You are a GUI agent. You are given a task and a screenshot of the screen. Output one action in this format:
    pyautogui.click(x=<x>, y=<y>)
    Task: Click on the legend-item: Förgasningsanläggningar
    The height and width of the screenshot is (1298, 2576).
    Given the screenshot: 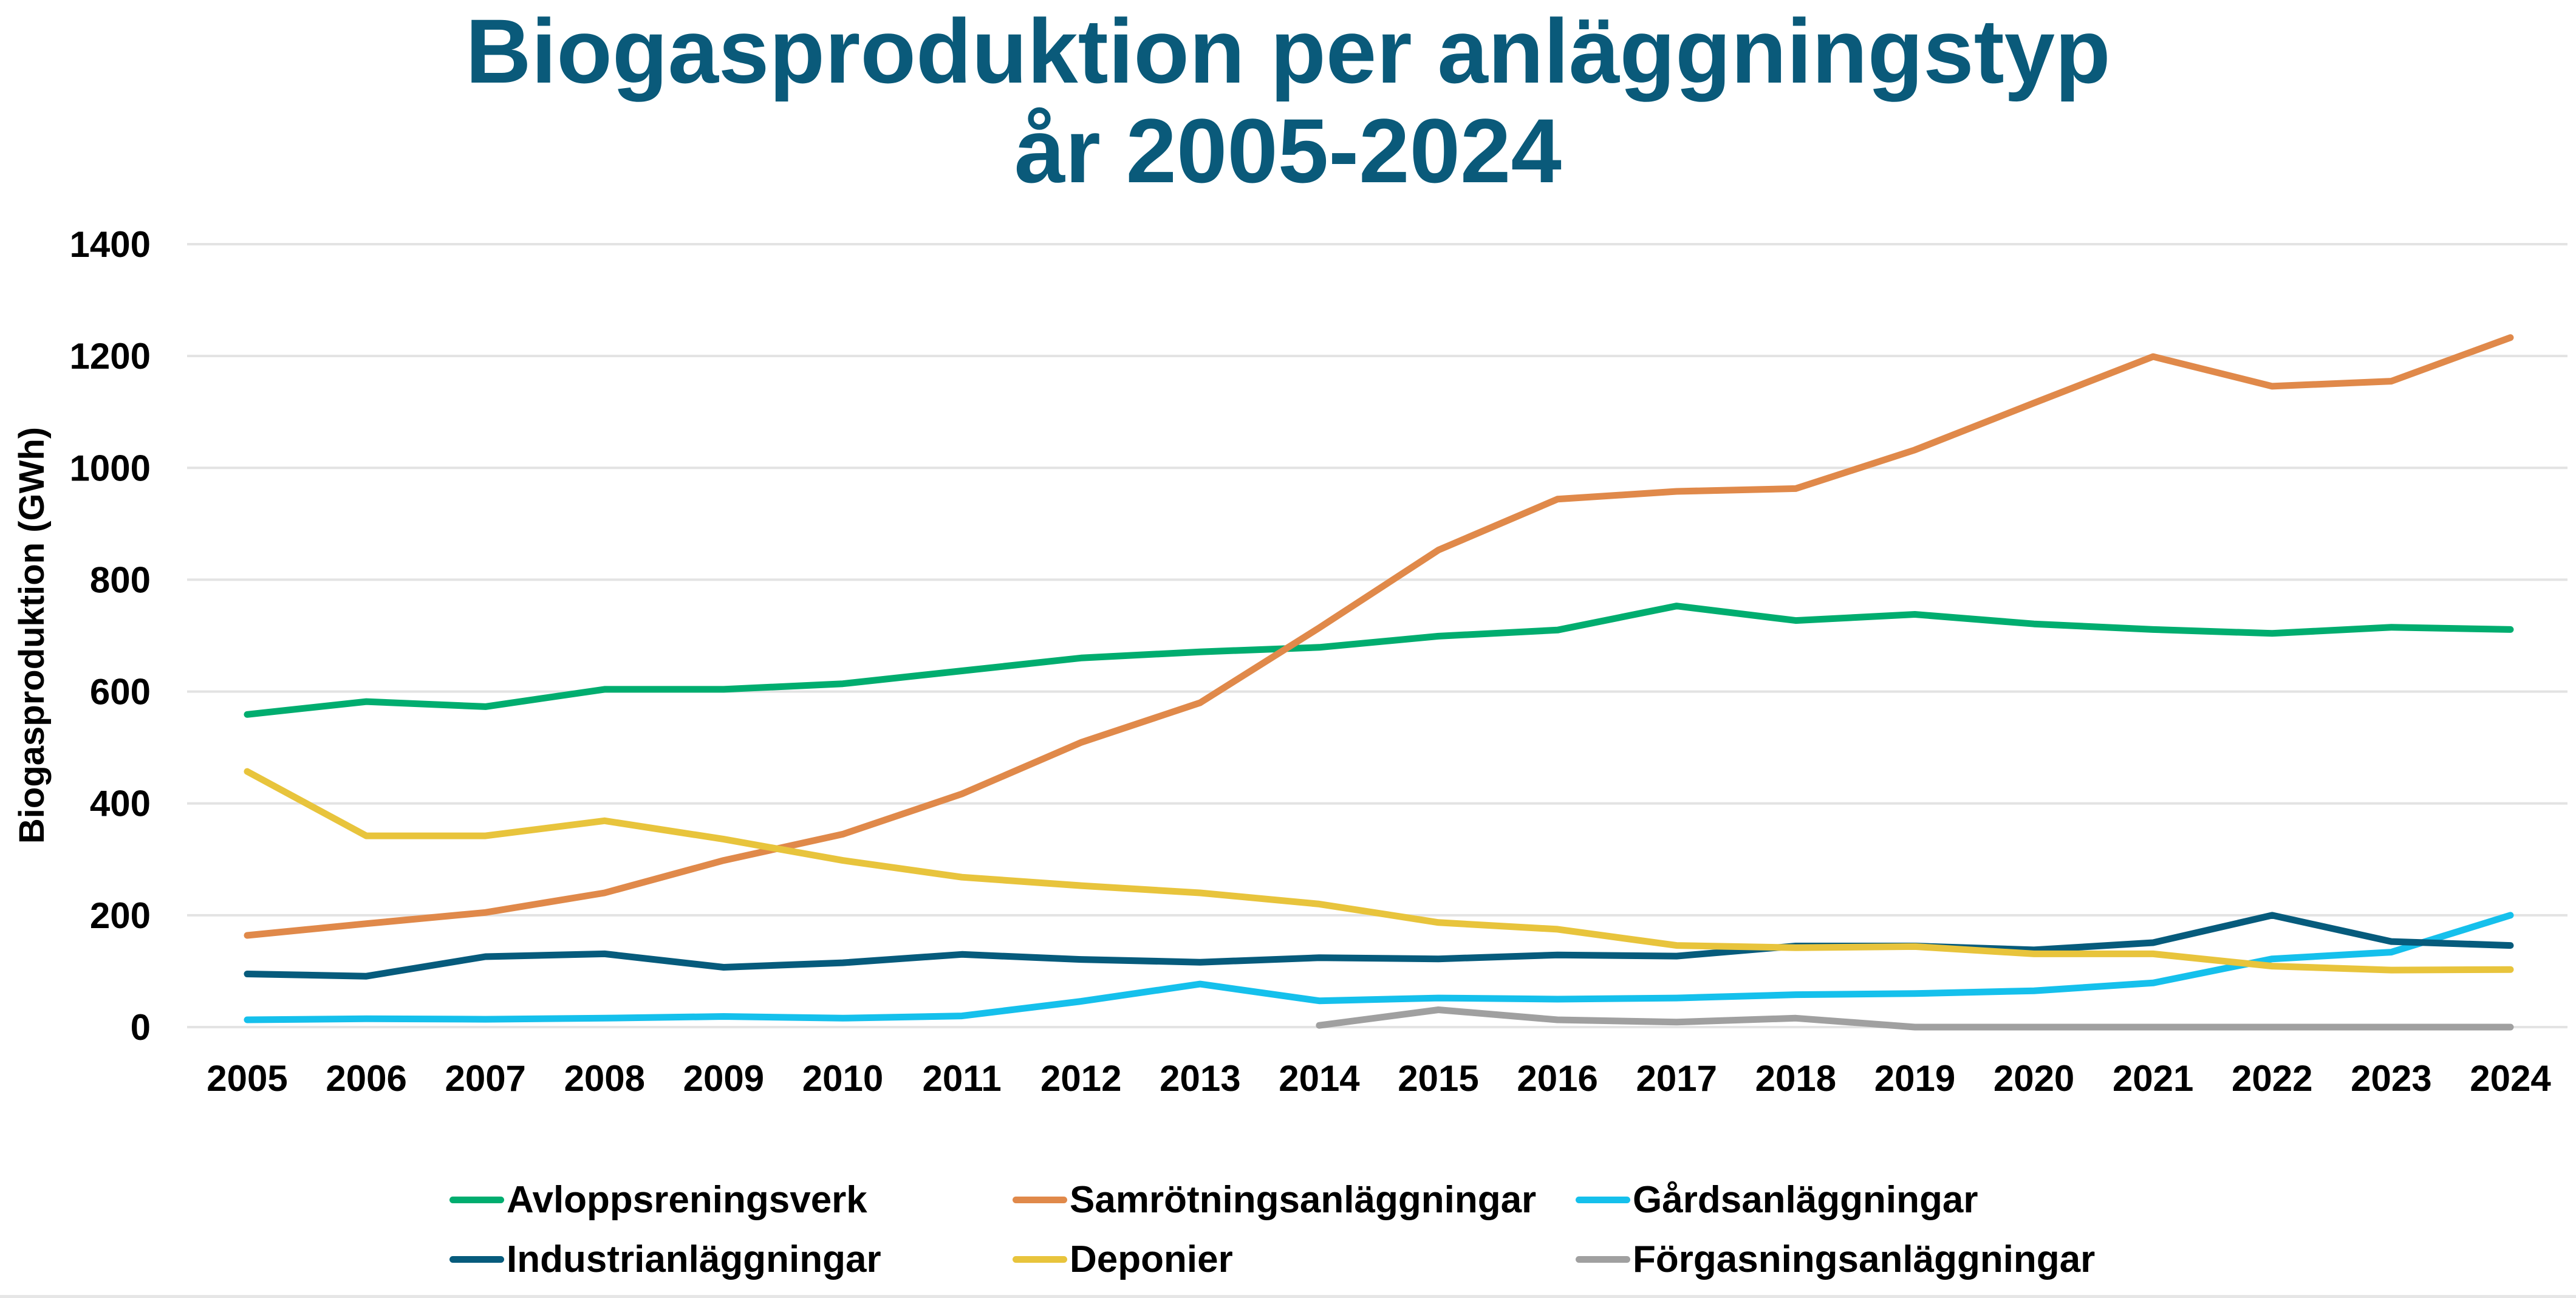 What is the action you would take?
    pyautogui.click(x=1835, y=1259)
    